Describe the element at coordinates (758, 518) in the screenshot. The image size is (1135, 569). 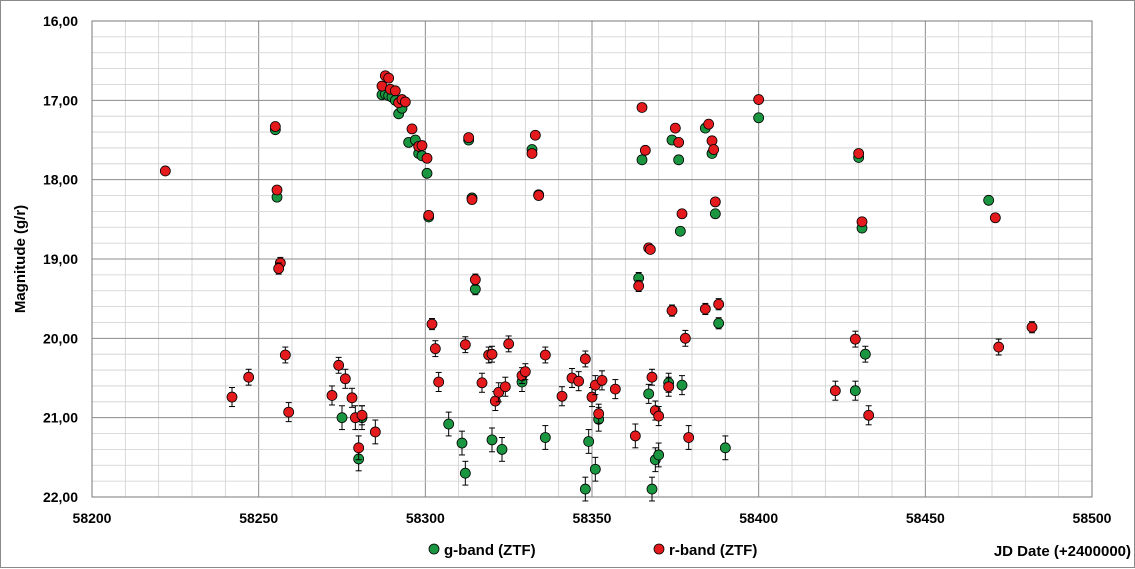
I see `x-tick-label: 58400` at that location.